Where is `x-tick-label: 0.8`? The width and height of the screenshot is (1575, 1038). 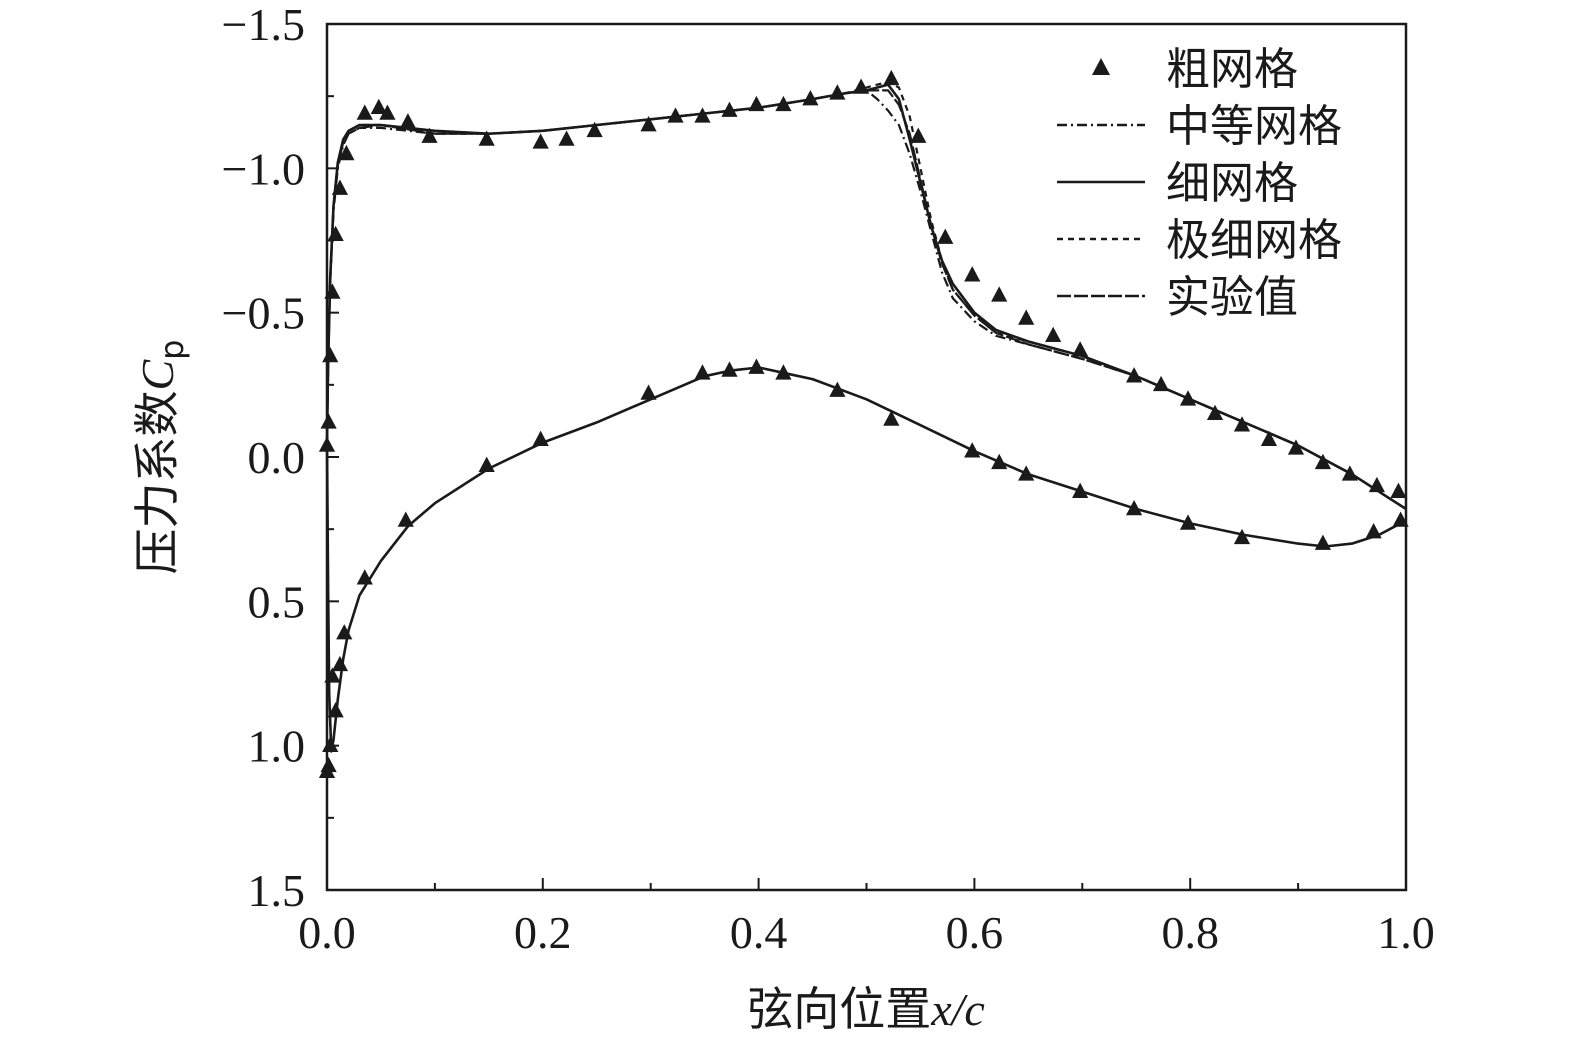
x-tick-label: 0.8 is located at coordinates (1190, 932).